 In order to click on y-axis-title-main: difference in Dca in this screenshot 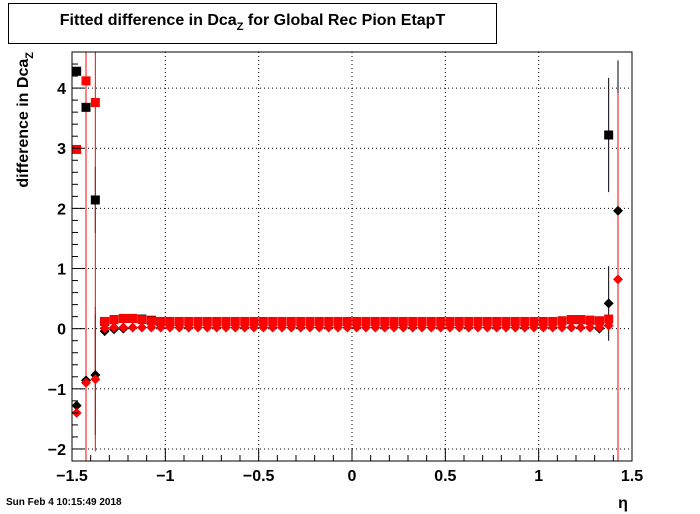, I will do `click(23, 123)`.